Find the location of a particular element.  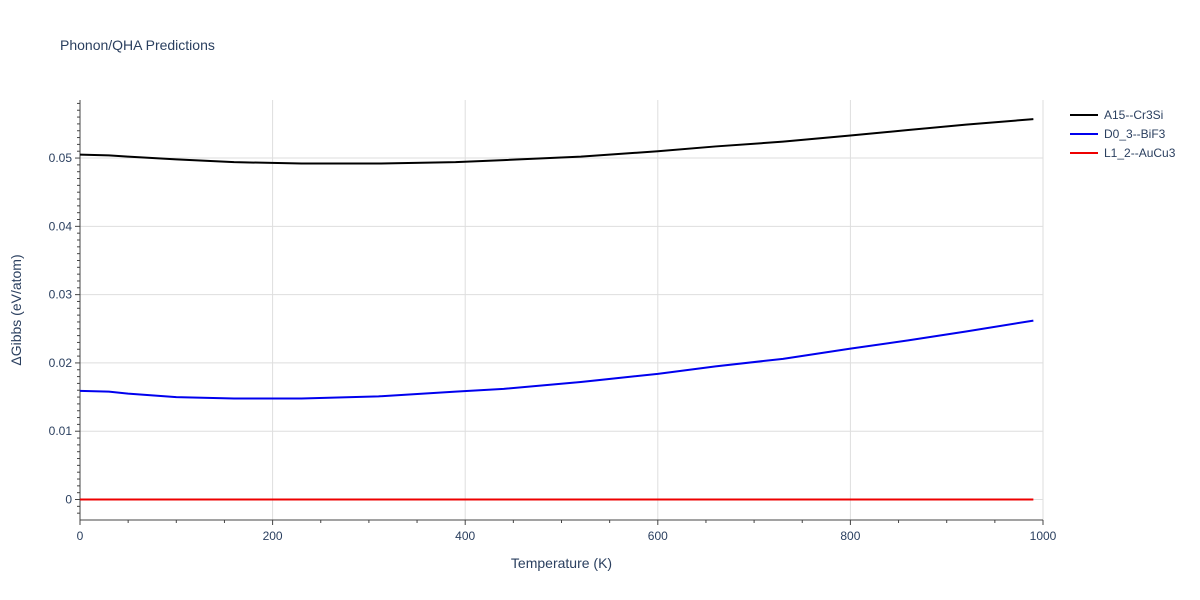

legend-item: D0_3--BiF3 is located at coordinates (1118, 134).